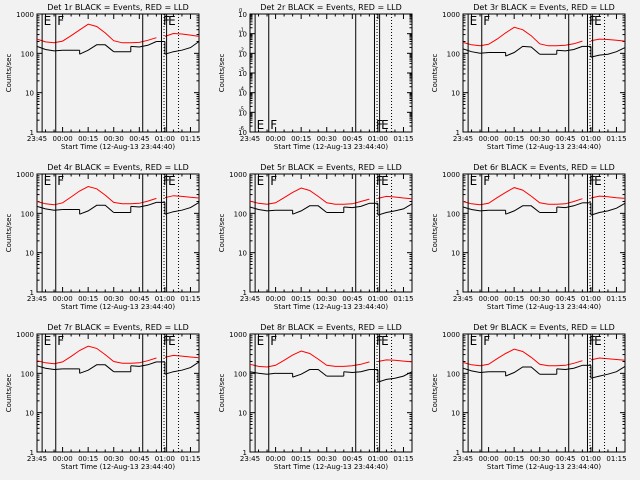 The width and height of the screenshot is (640, 480). Describe the element at coordinates (118, 167) in the screenshot. I see `panel-title: Det 4r BLACK = Events, RED = LLD` at that location.